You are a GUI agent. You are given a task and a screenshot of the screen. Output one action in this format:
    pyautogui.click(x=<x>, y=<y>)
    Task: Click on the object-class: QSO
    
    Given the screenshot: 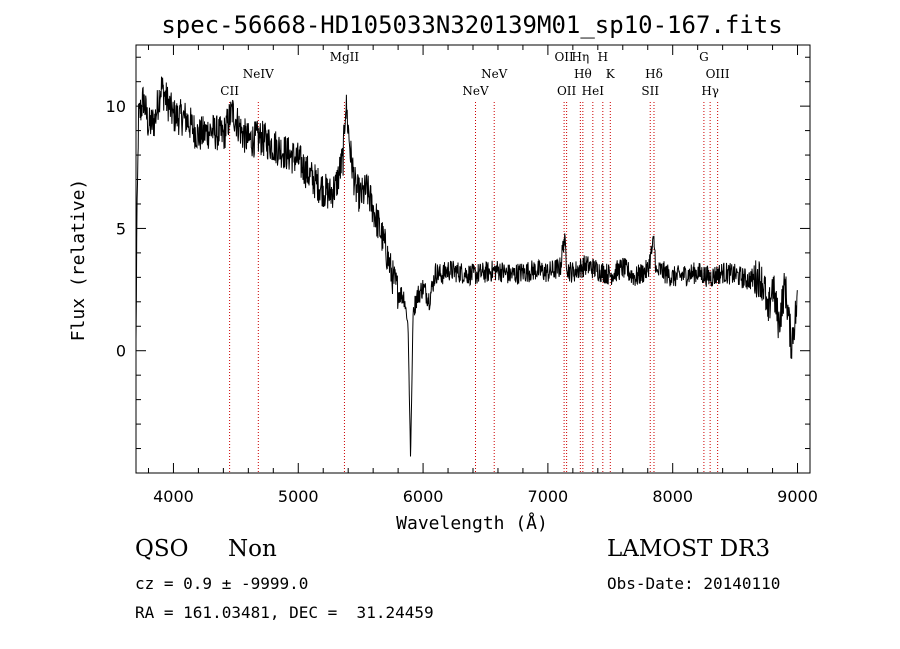 What is the action you would take?
    pyautogui.click(x=162, y=549)
    